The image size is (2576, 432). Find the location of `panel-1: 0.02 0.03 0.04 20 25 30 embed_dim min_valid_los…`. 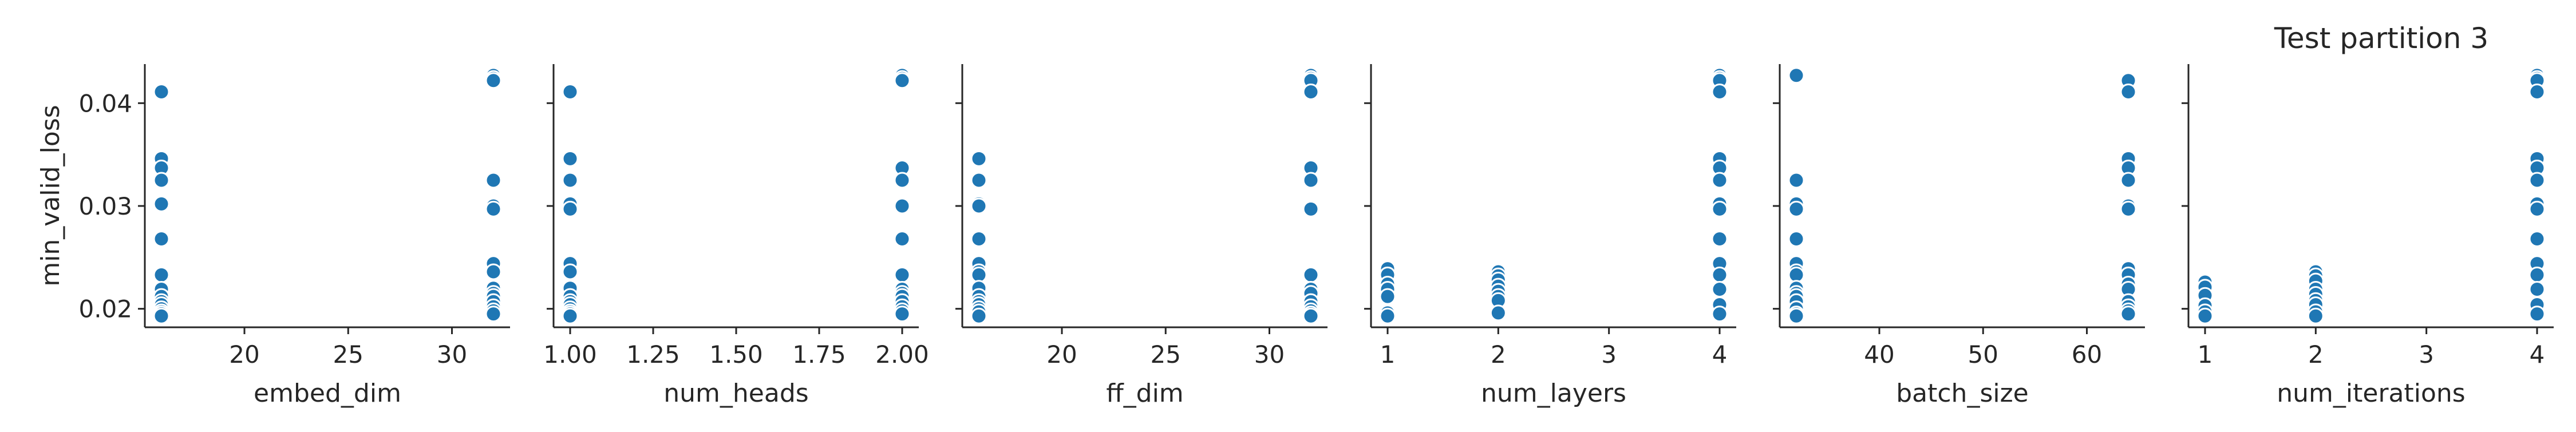

panel-1: 0.02 0.03 0.04 20 25 30 embed_dim min_valid_los… is located at coordinates (273, 236).